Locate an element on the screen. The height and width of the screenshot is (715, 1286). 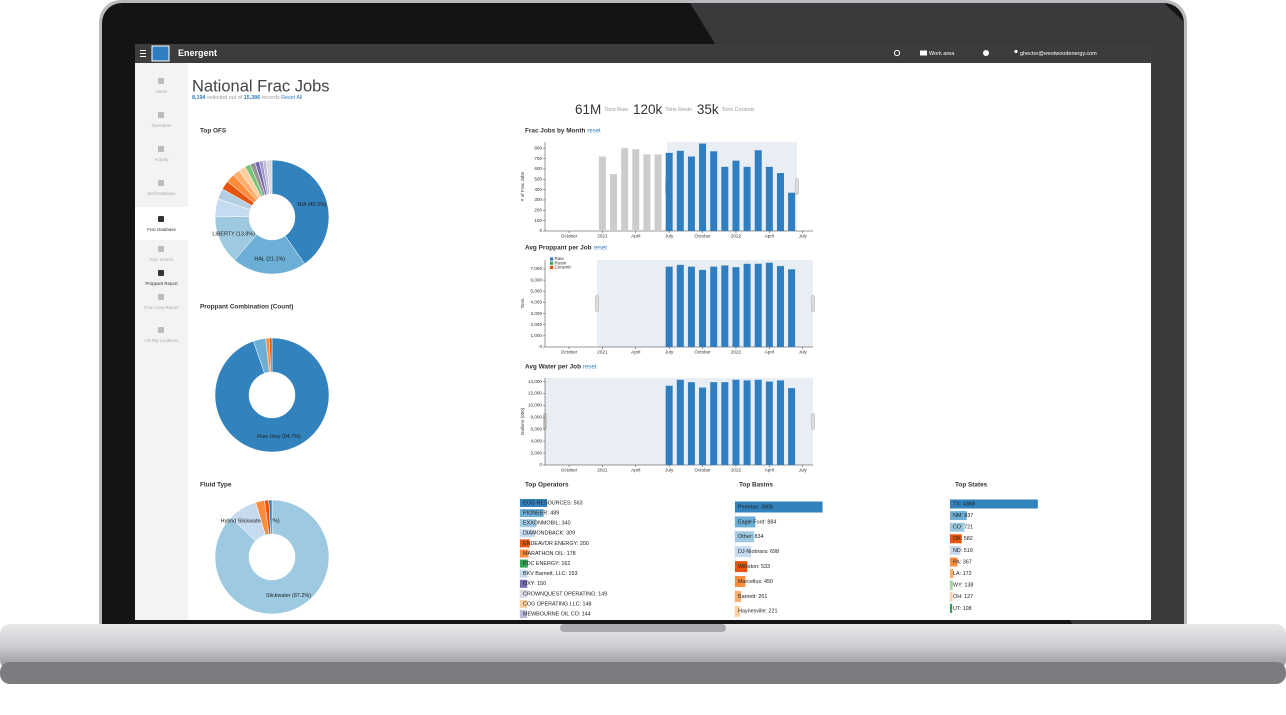
nav-item: US Rig Locations is located at coordinates (162, 340).